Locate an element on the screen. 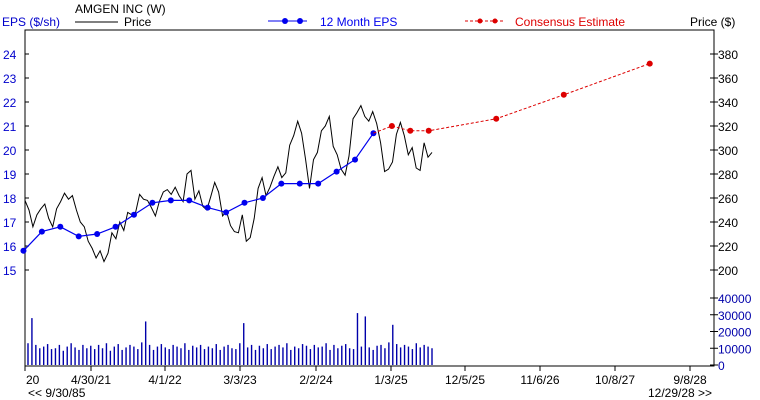 The width and height of the screenshot is (760, 400). left-tick-label: 24 is located at coordinates (10, 55).